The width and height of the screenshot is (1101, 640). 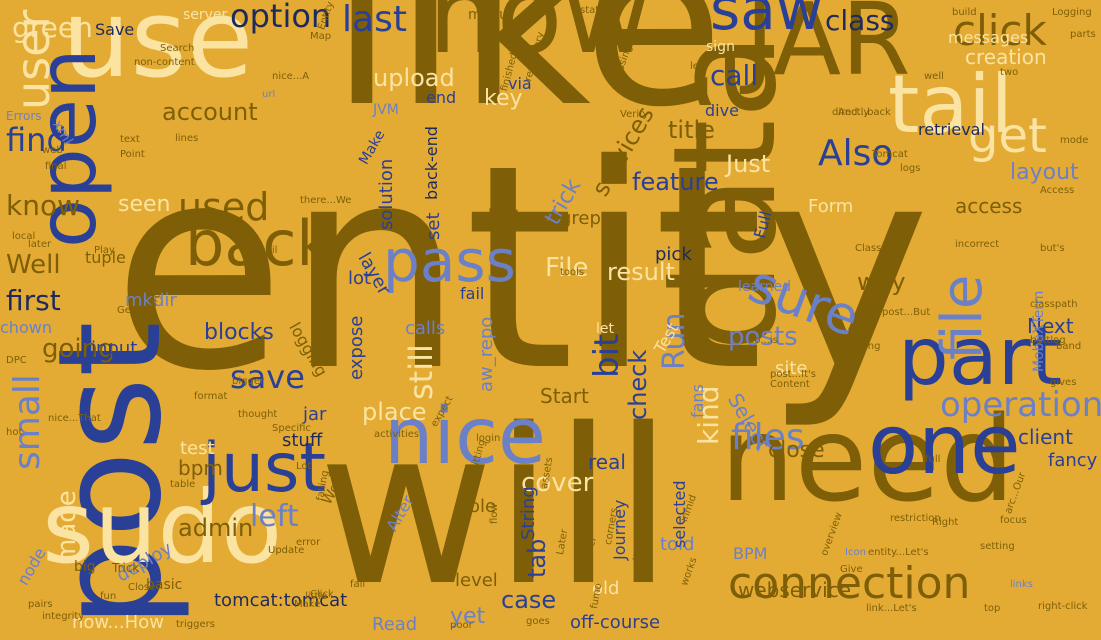 What do you see at coordinates (315, 414) in the screenshot?
I see `word-jar: jar` at bounding box center [315, 414].